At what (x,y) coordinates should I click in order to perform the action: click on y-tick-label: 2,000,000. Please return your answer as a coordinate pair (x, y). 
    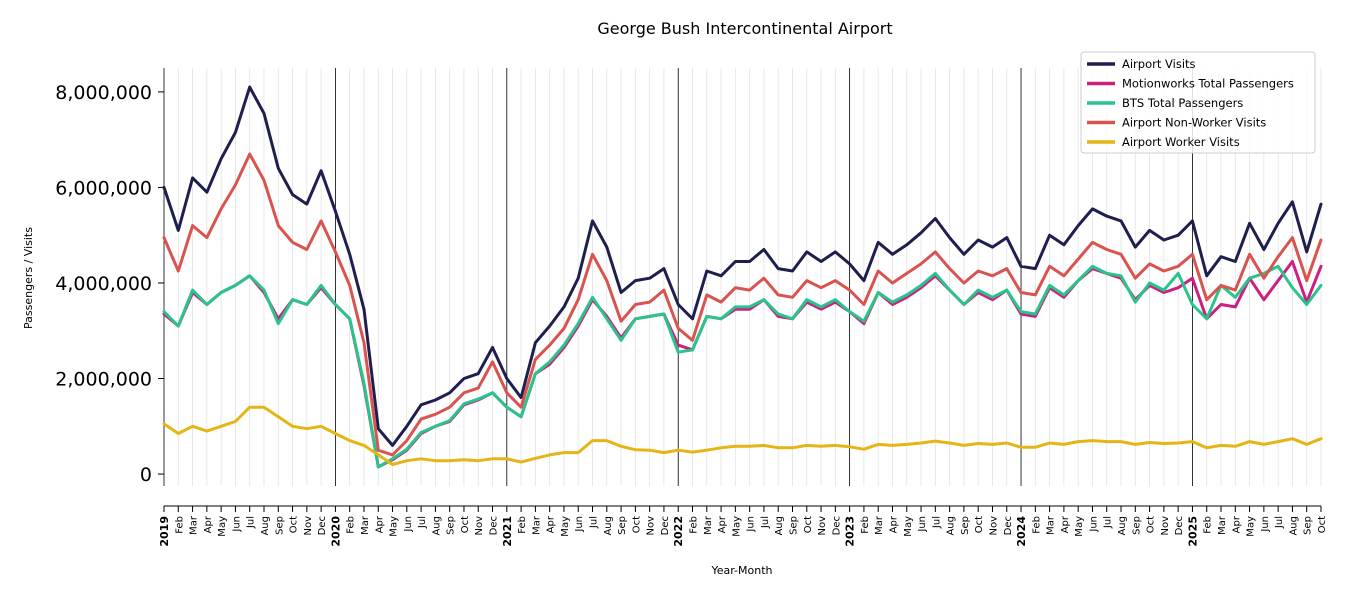
    Looking at the image, I should click on (103, 380).